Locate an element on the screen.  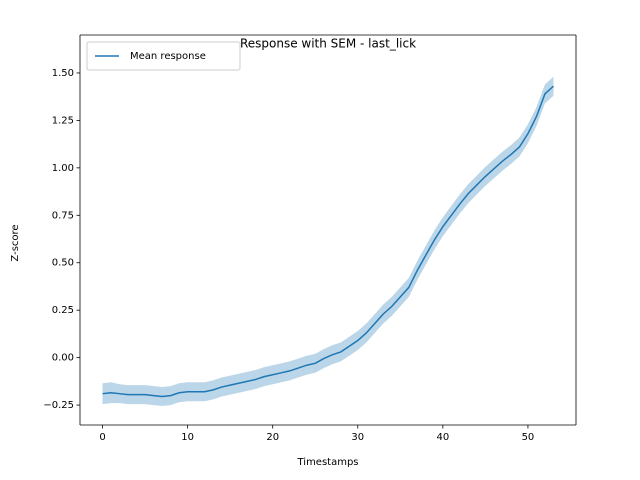
y-tick-label: −0.25 is located at coordinates (58, 405).